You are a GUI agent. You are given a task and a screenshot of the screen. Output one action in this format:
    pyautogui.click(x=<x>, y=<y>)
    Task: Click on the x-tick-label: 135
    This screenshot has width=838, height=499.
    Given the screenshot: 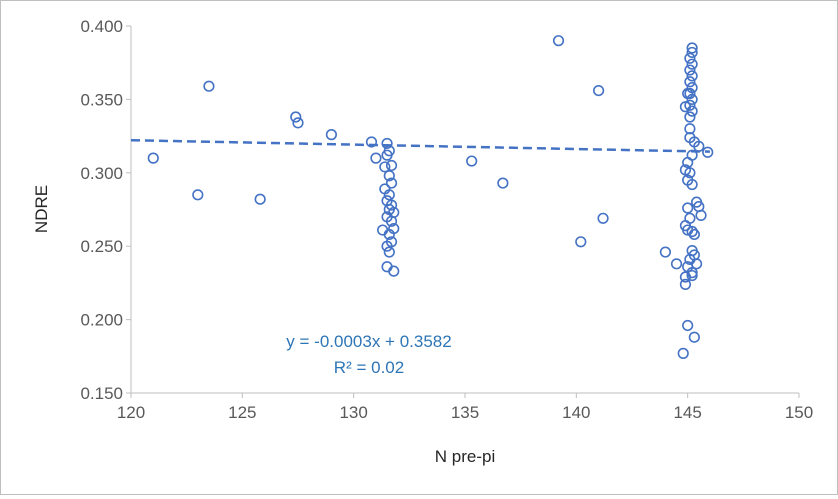 What is the action you would take?
    pyautogui.click(x=465, y=412)
    